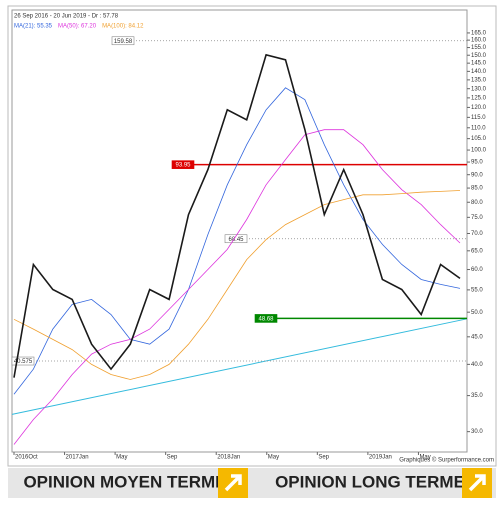 The width and height of the screenshot is (500, 525). I want to click on y-tick-label: 120.0, so click(479, 108).